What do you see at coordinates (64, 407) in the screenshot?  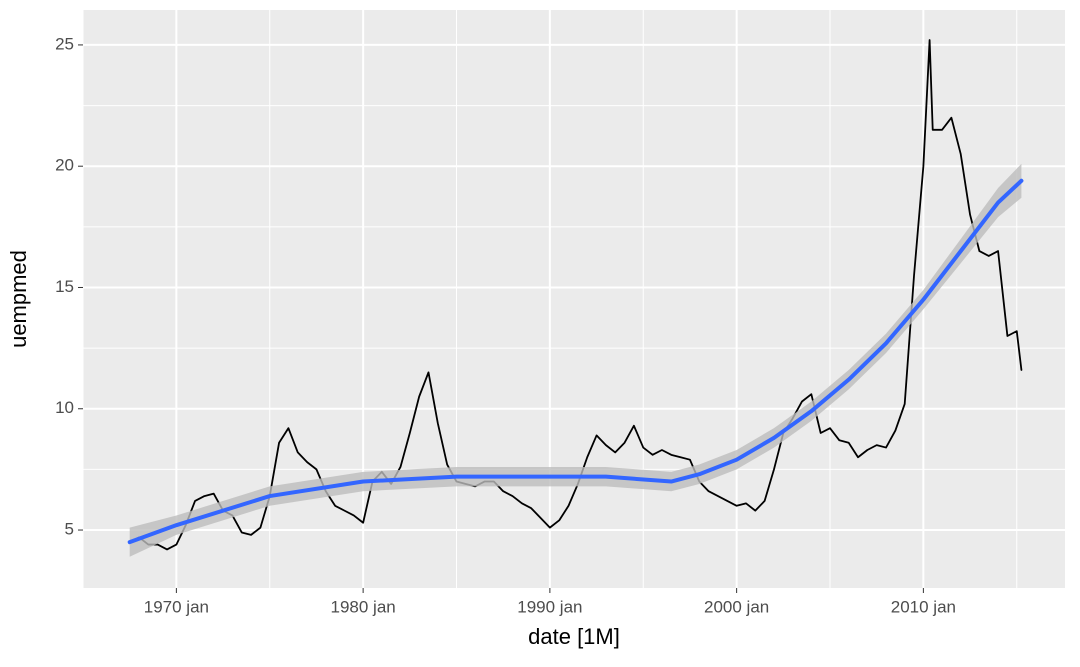 I see `y-tick-label: 10` at bounding box center [64, 407].